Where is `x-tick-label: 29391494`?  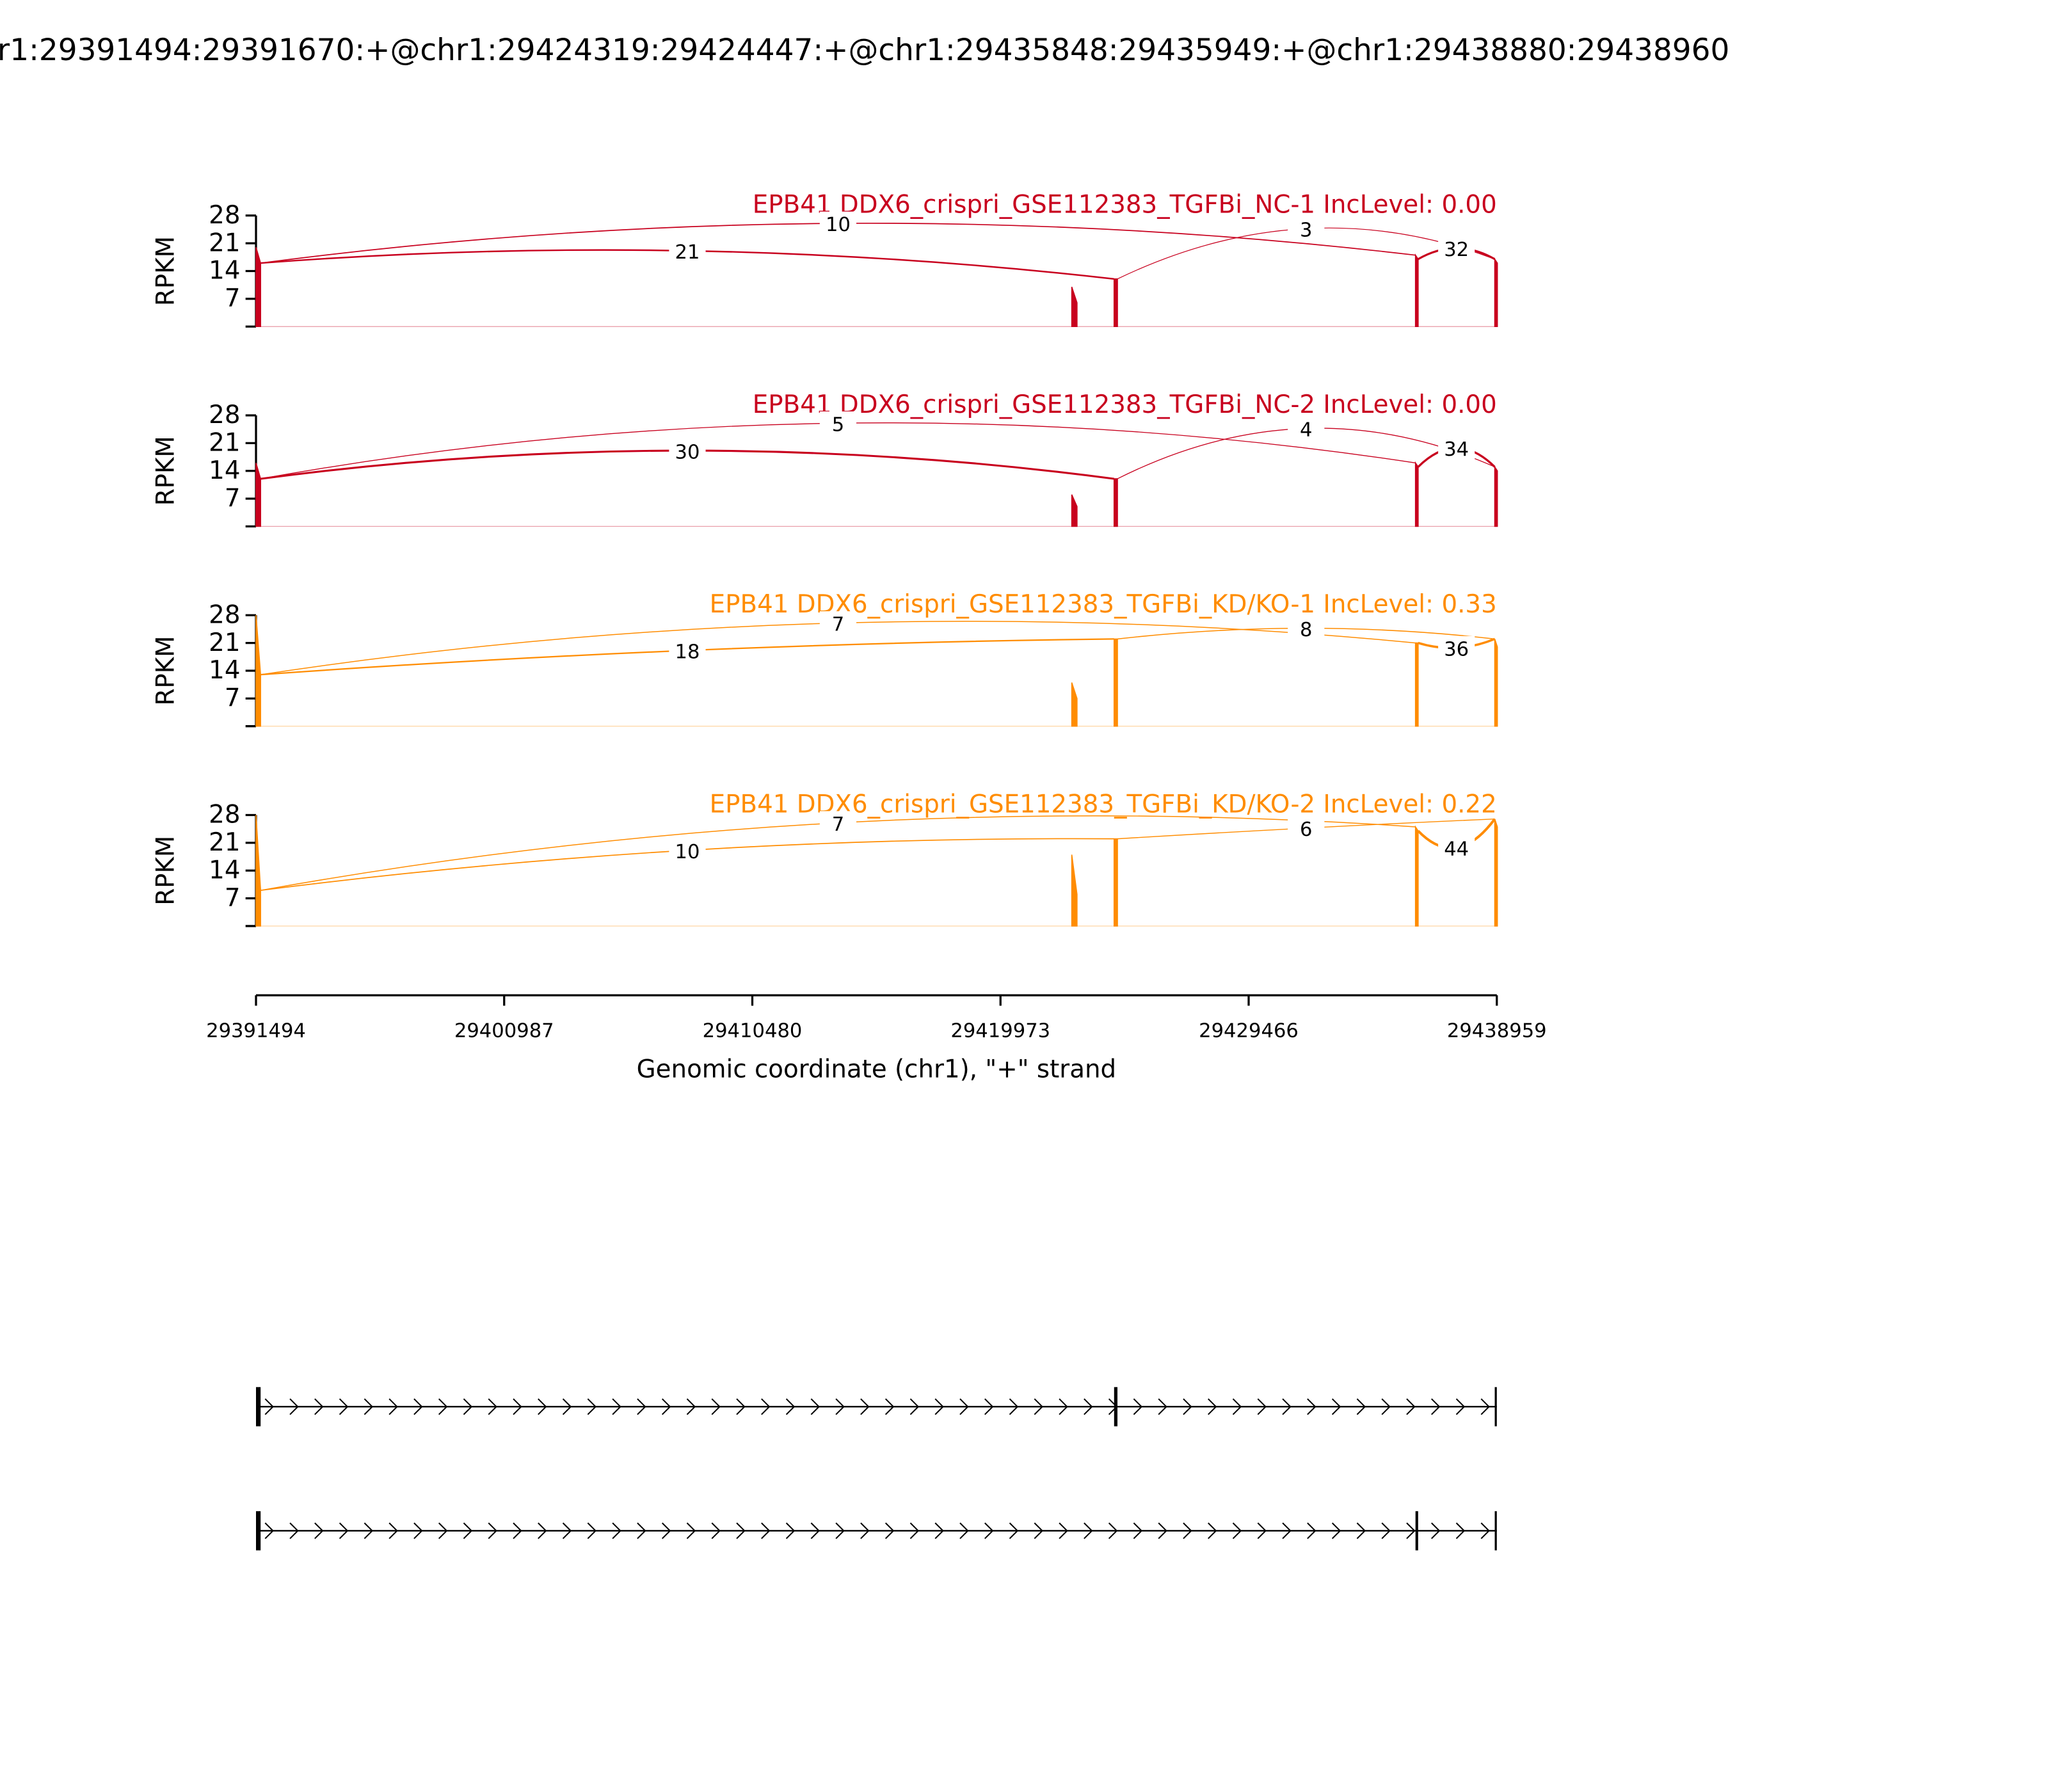 x-tick-label: 29391494 is located at coordinates (256, 1031).